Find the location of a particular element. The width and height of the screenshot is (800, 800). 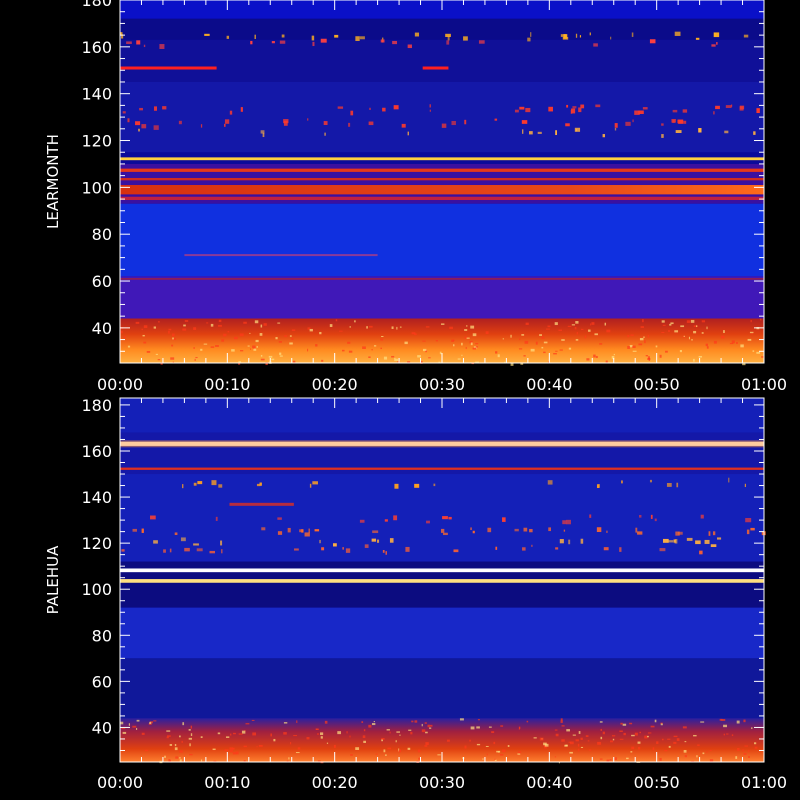

band-mid-upper is located at coordinates (442, 518).